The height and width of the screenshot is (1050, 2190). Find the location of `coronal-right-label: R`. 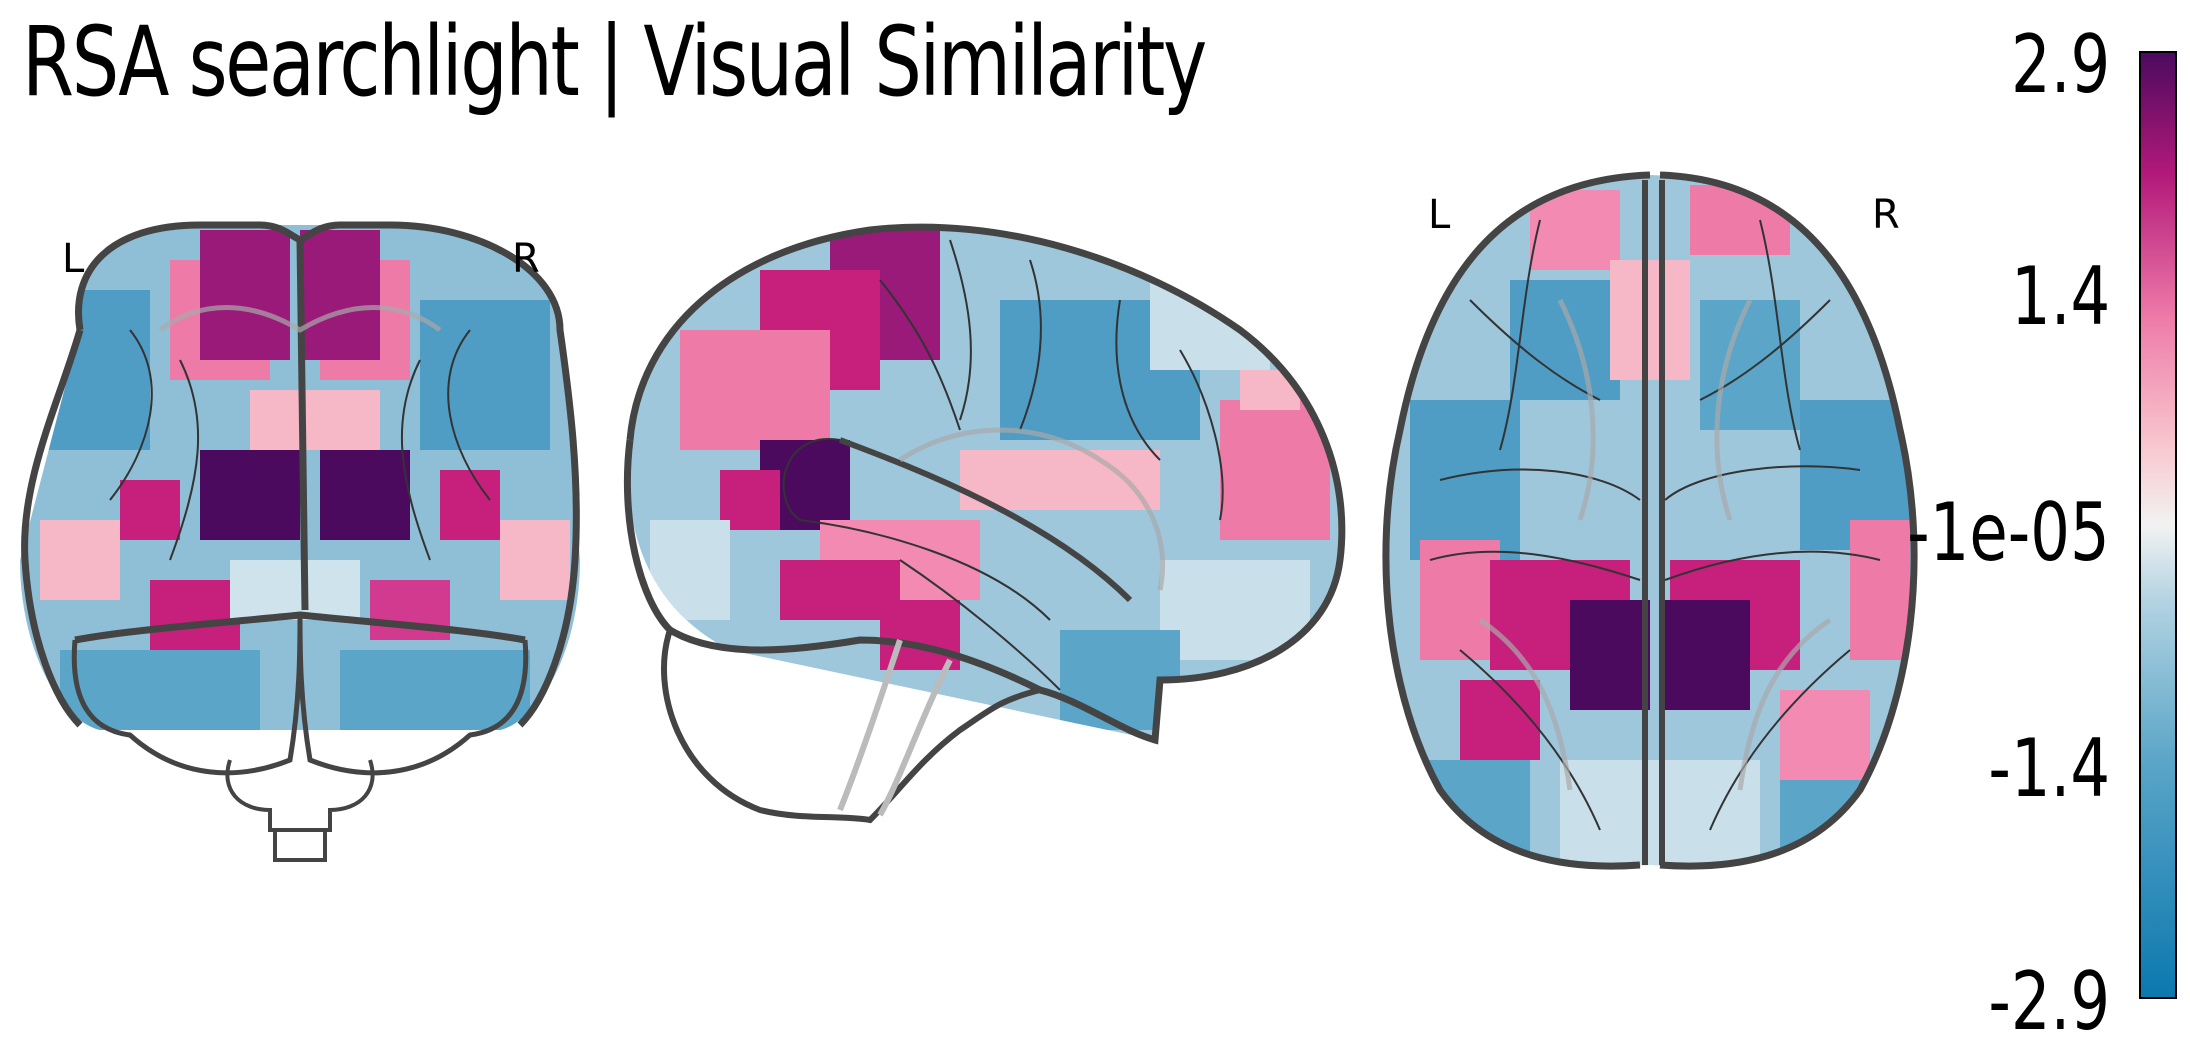

coronal-right-label: R is located at coordinates (526, 259).